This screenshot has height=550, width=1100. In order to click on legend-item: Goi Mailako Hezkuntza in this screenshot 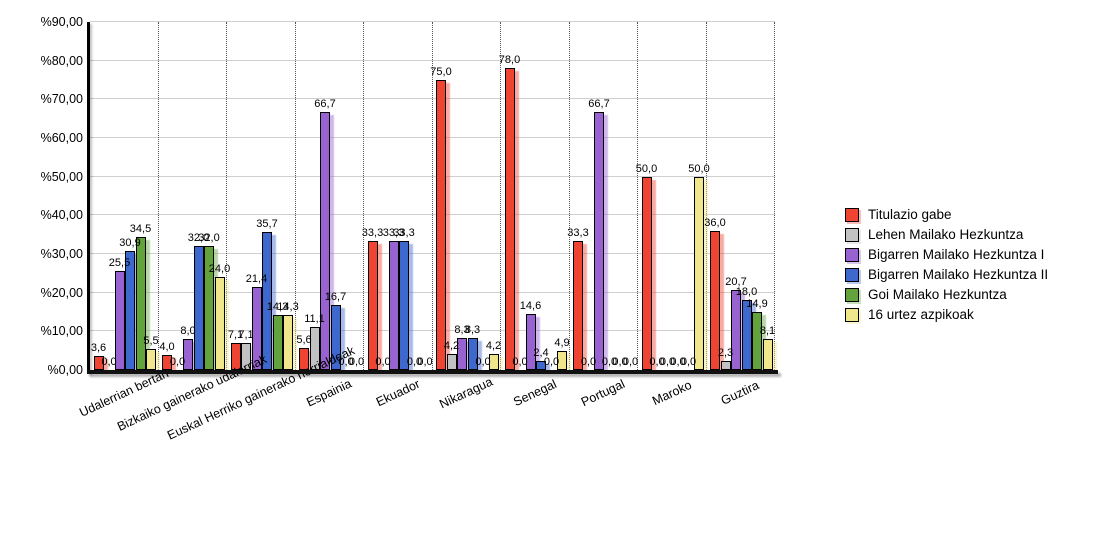, I will do `click(946, 294)`.